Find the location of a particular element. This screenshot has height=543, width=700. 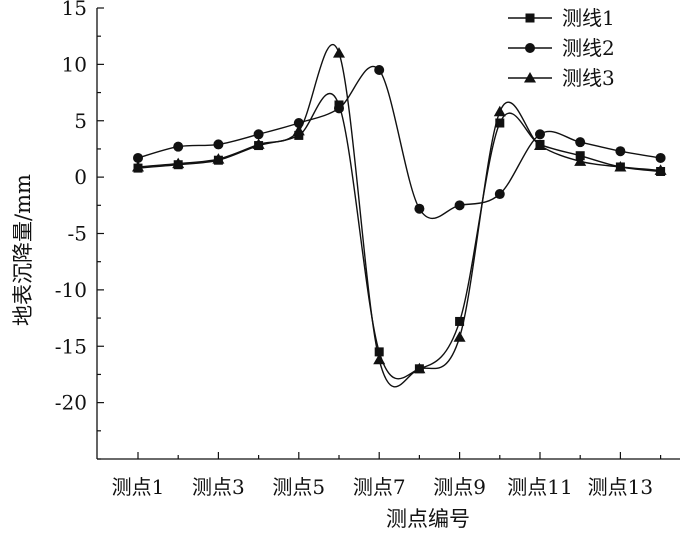

legend-entry: 测线2 is located at coordinates (561, 48).